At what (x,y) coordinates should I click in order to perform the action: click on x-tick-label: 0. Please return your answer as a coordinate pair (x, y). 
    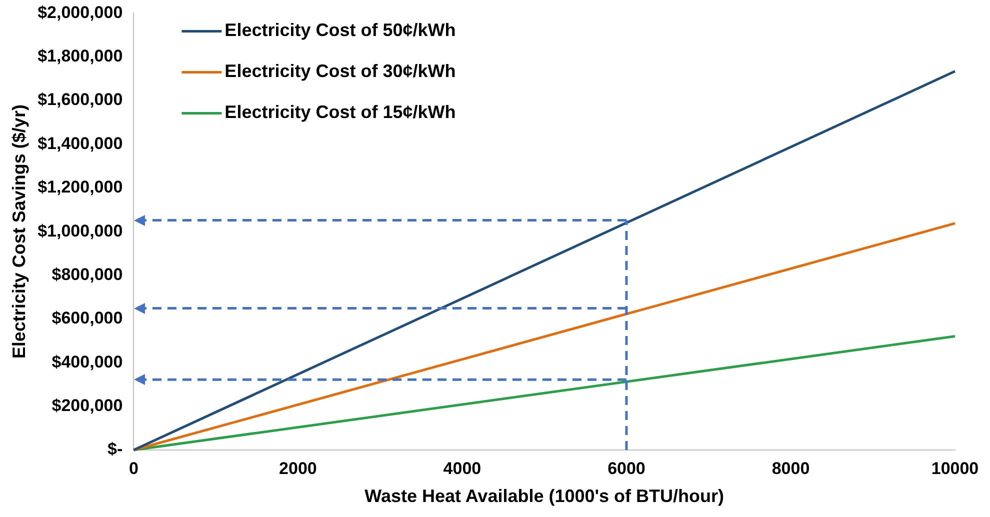
    Looking at the image, I should click on (133, 468).